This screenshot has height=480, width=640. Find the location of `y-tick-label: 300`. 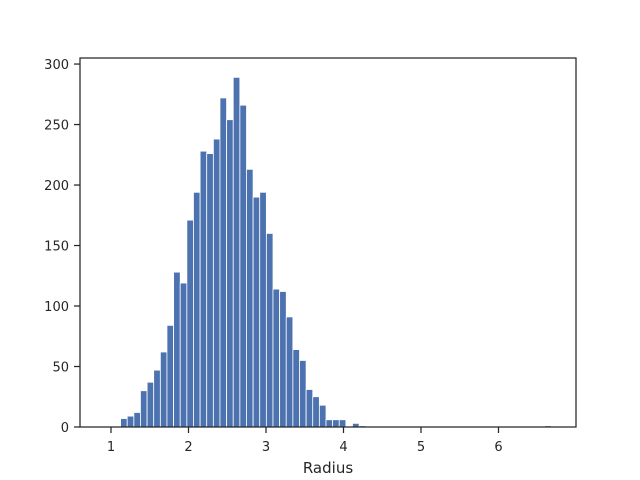

y-tick-label: 300 is located at coordinates (56, 65).